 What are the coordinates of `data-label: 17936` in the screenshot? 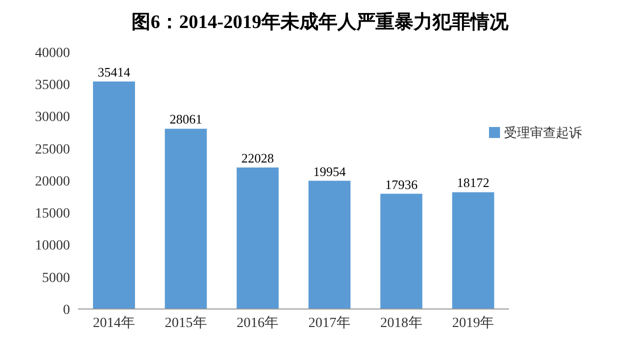 It's located at (401, 184).